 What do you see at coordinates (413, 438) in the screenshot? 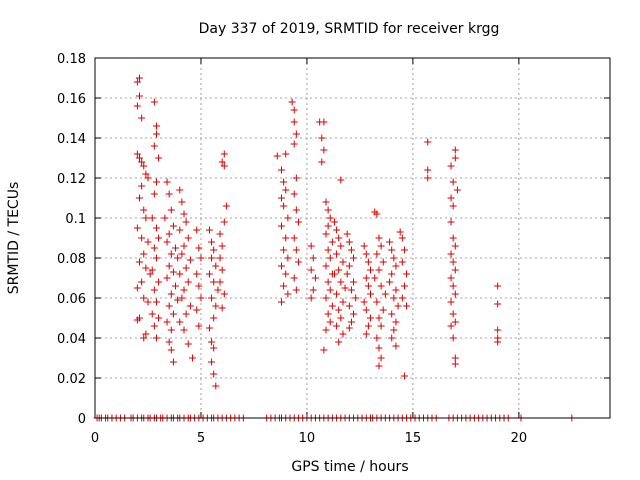
I see `x-tick-label: 15` at bounding box center [413, 438].